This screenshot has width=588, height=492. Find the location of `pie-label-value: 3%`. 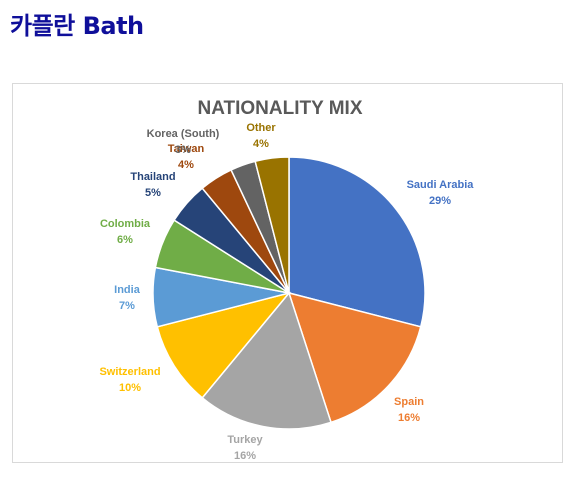

pie-label-value: 3% is located at coordinates (183, 150).